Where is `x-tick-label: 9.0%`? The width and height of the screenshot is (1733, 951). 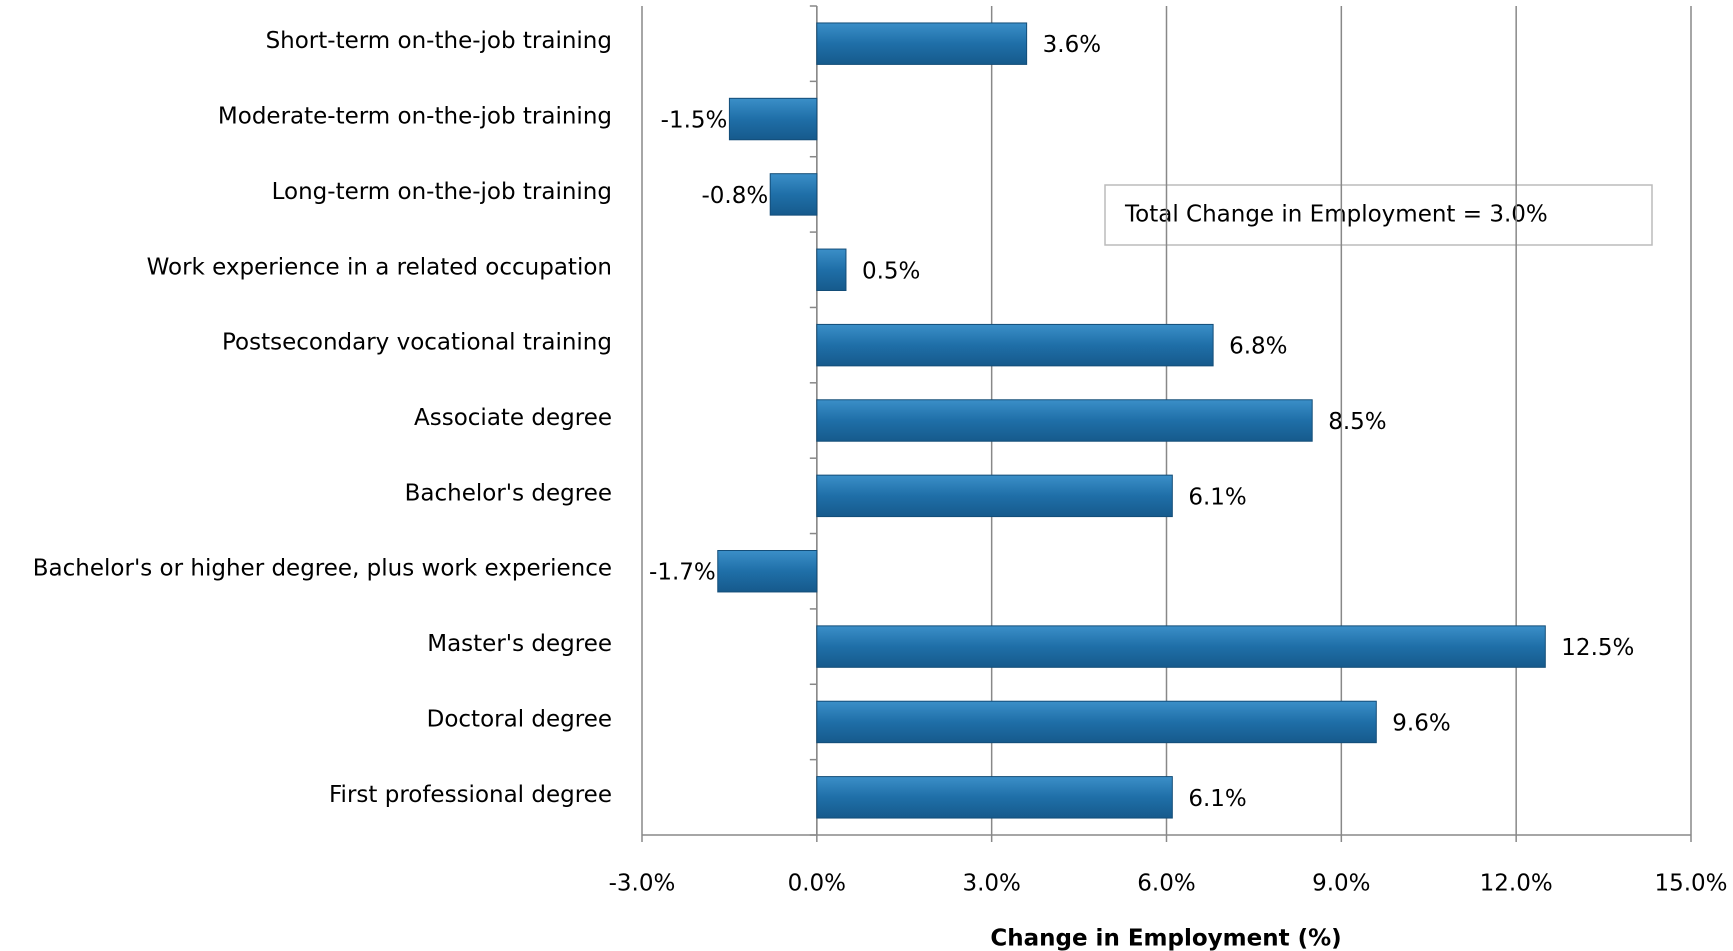 x-tick-label: 9.0% is located at coordinates (1341, 884).